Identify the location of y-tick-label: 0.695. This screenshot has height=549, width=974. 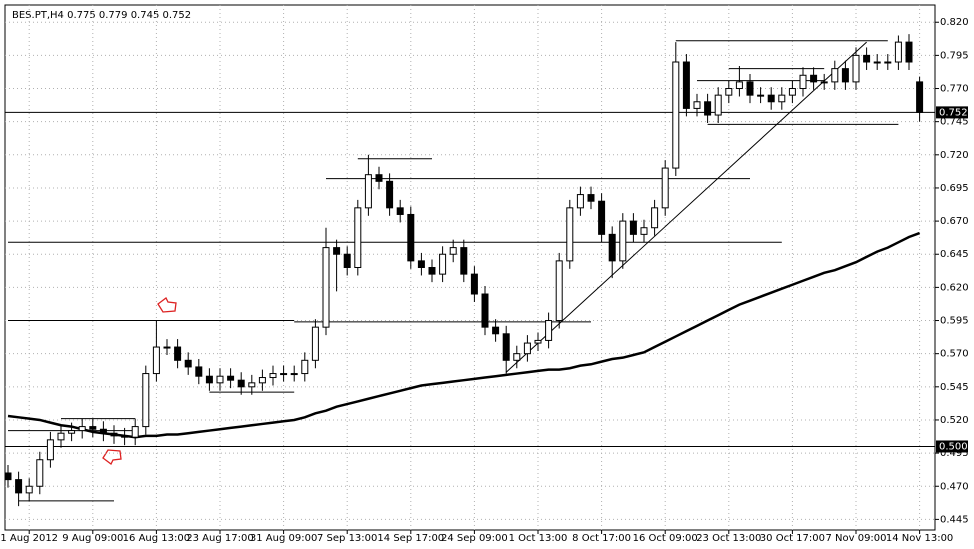
(954, 188).